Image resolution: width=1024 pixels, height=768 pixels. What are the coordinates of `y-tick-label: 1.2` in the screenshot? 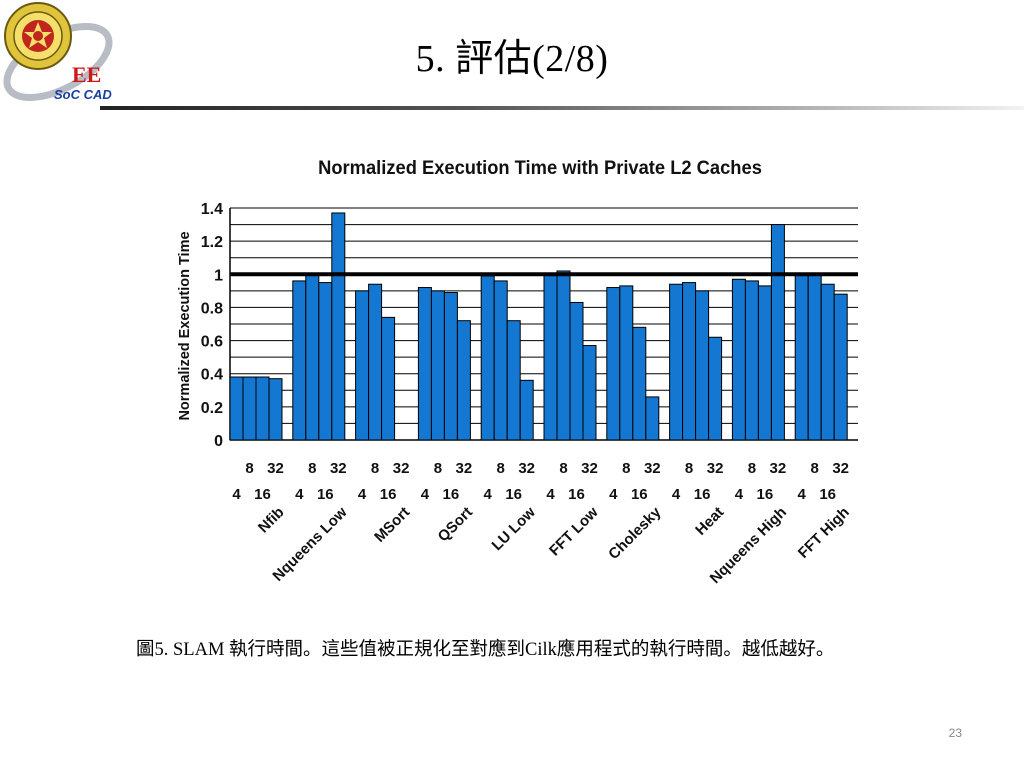 It's located at (212, 242).